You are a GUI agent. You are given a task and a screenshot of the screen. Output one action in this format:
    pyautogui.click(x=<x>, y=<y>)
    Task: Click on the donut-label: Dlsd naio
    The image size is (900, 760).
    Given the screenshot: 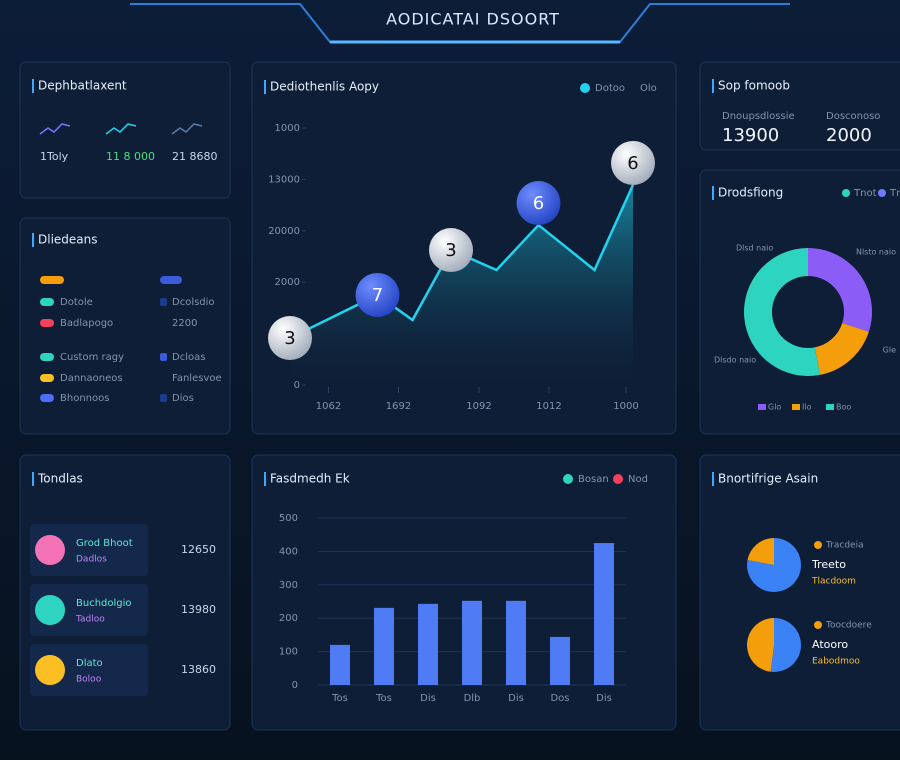 What is the action you would take?
    pyautogui.click(x=754, y=248)
    